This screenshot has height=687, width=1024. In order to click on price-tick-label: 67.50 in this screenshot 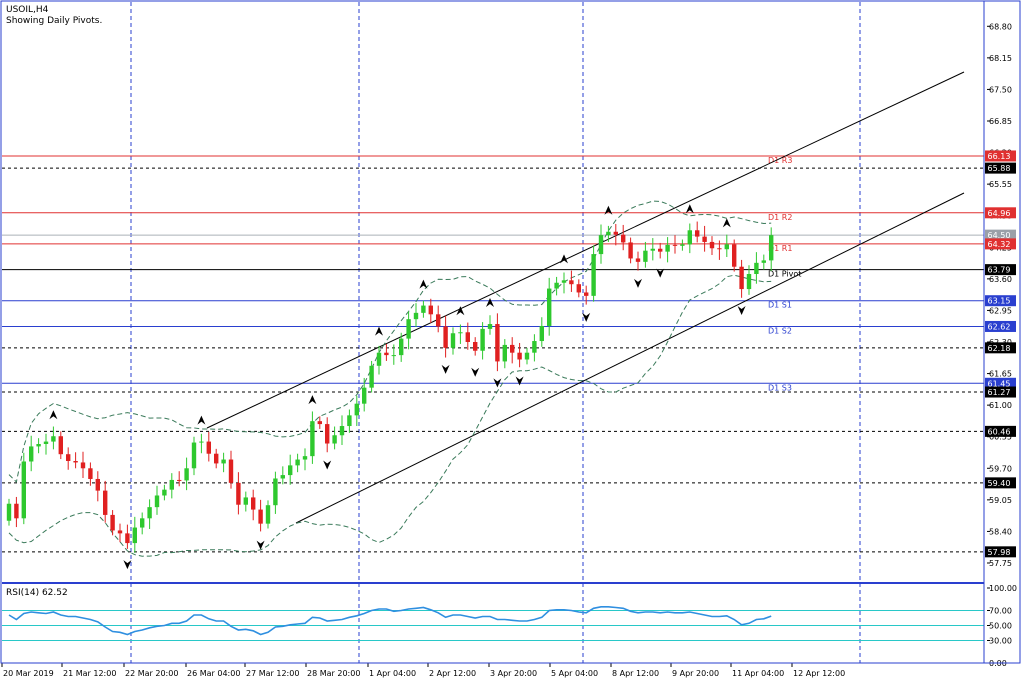, I will do `click(1000, 89)`.